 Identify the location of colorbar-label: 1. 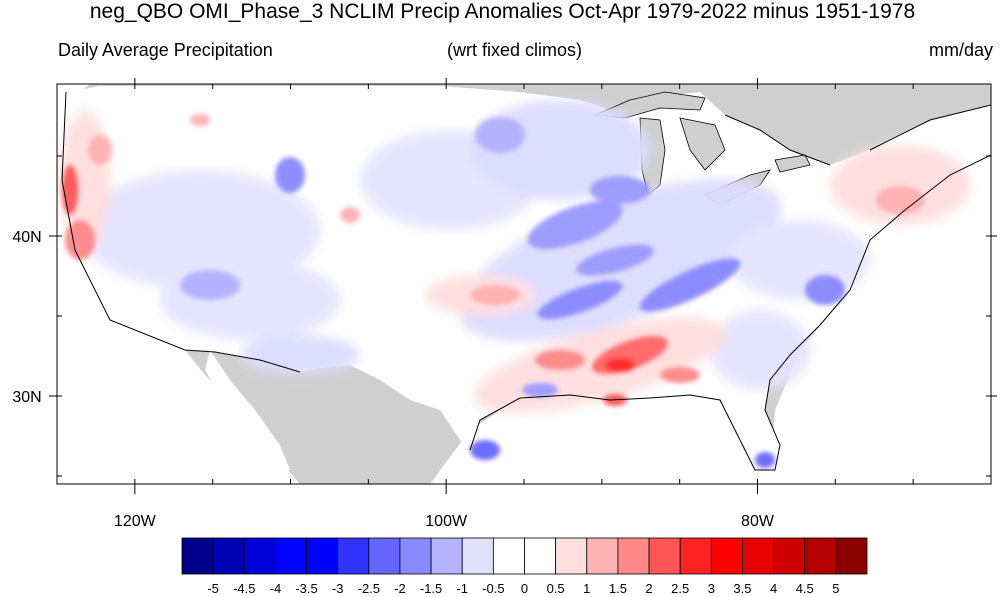
(586, 588).